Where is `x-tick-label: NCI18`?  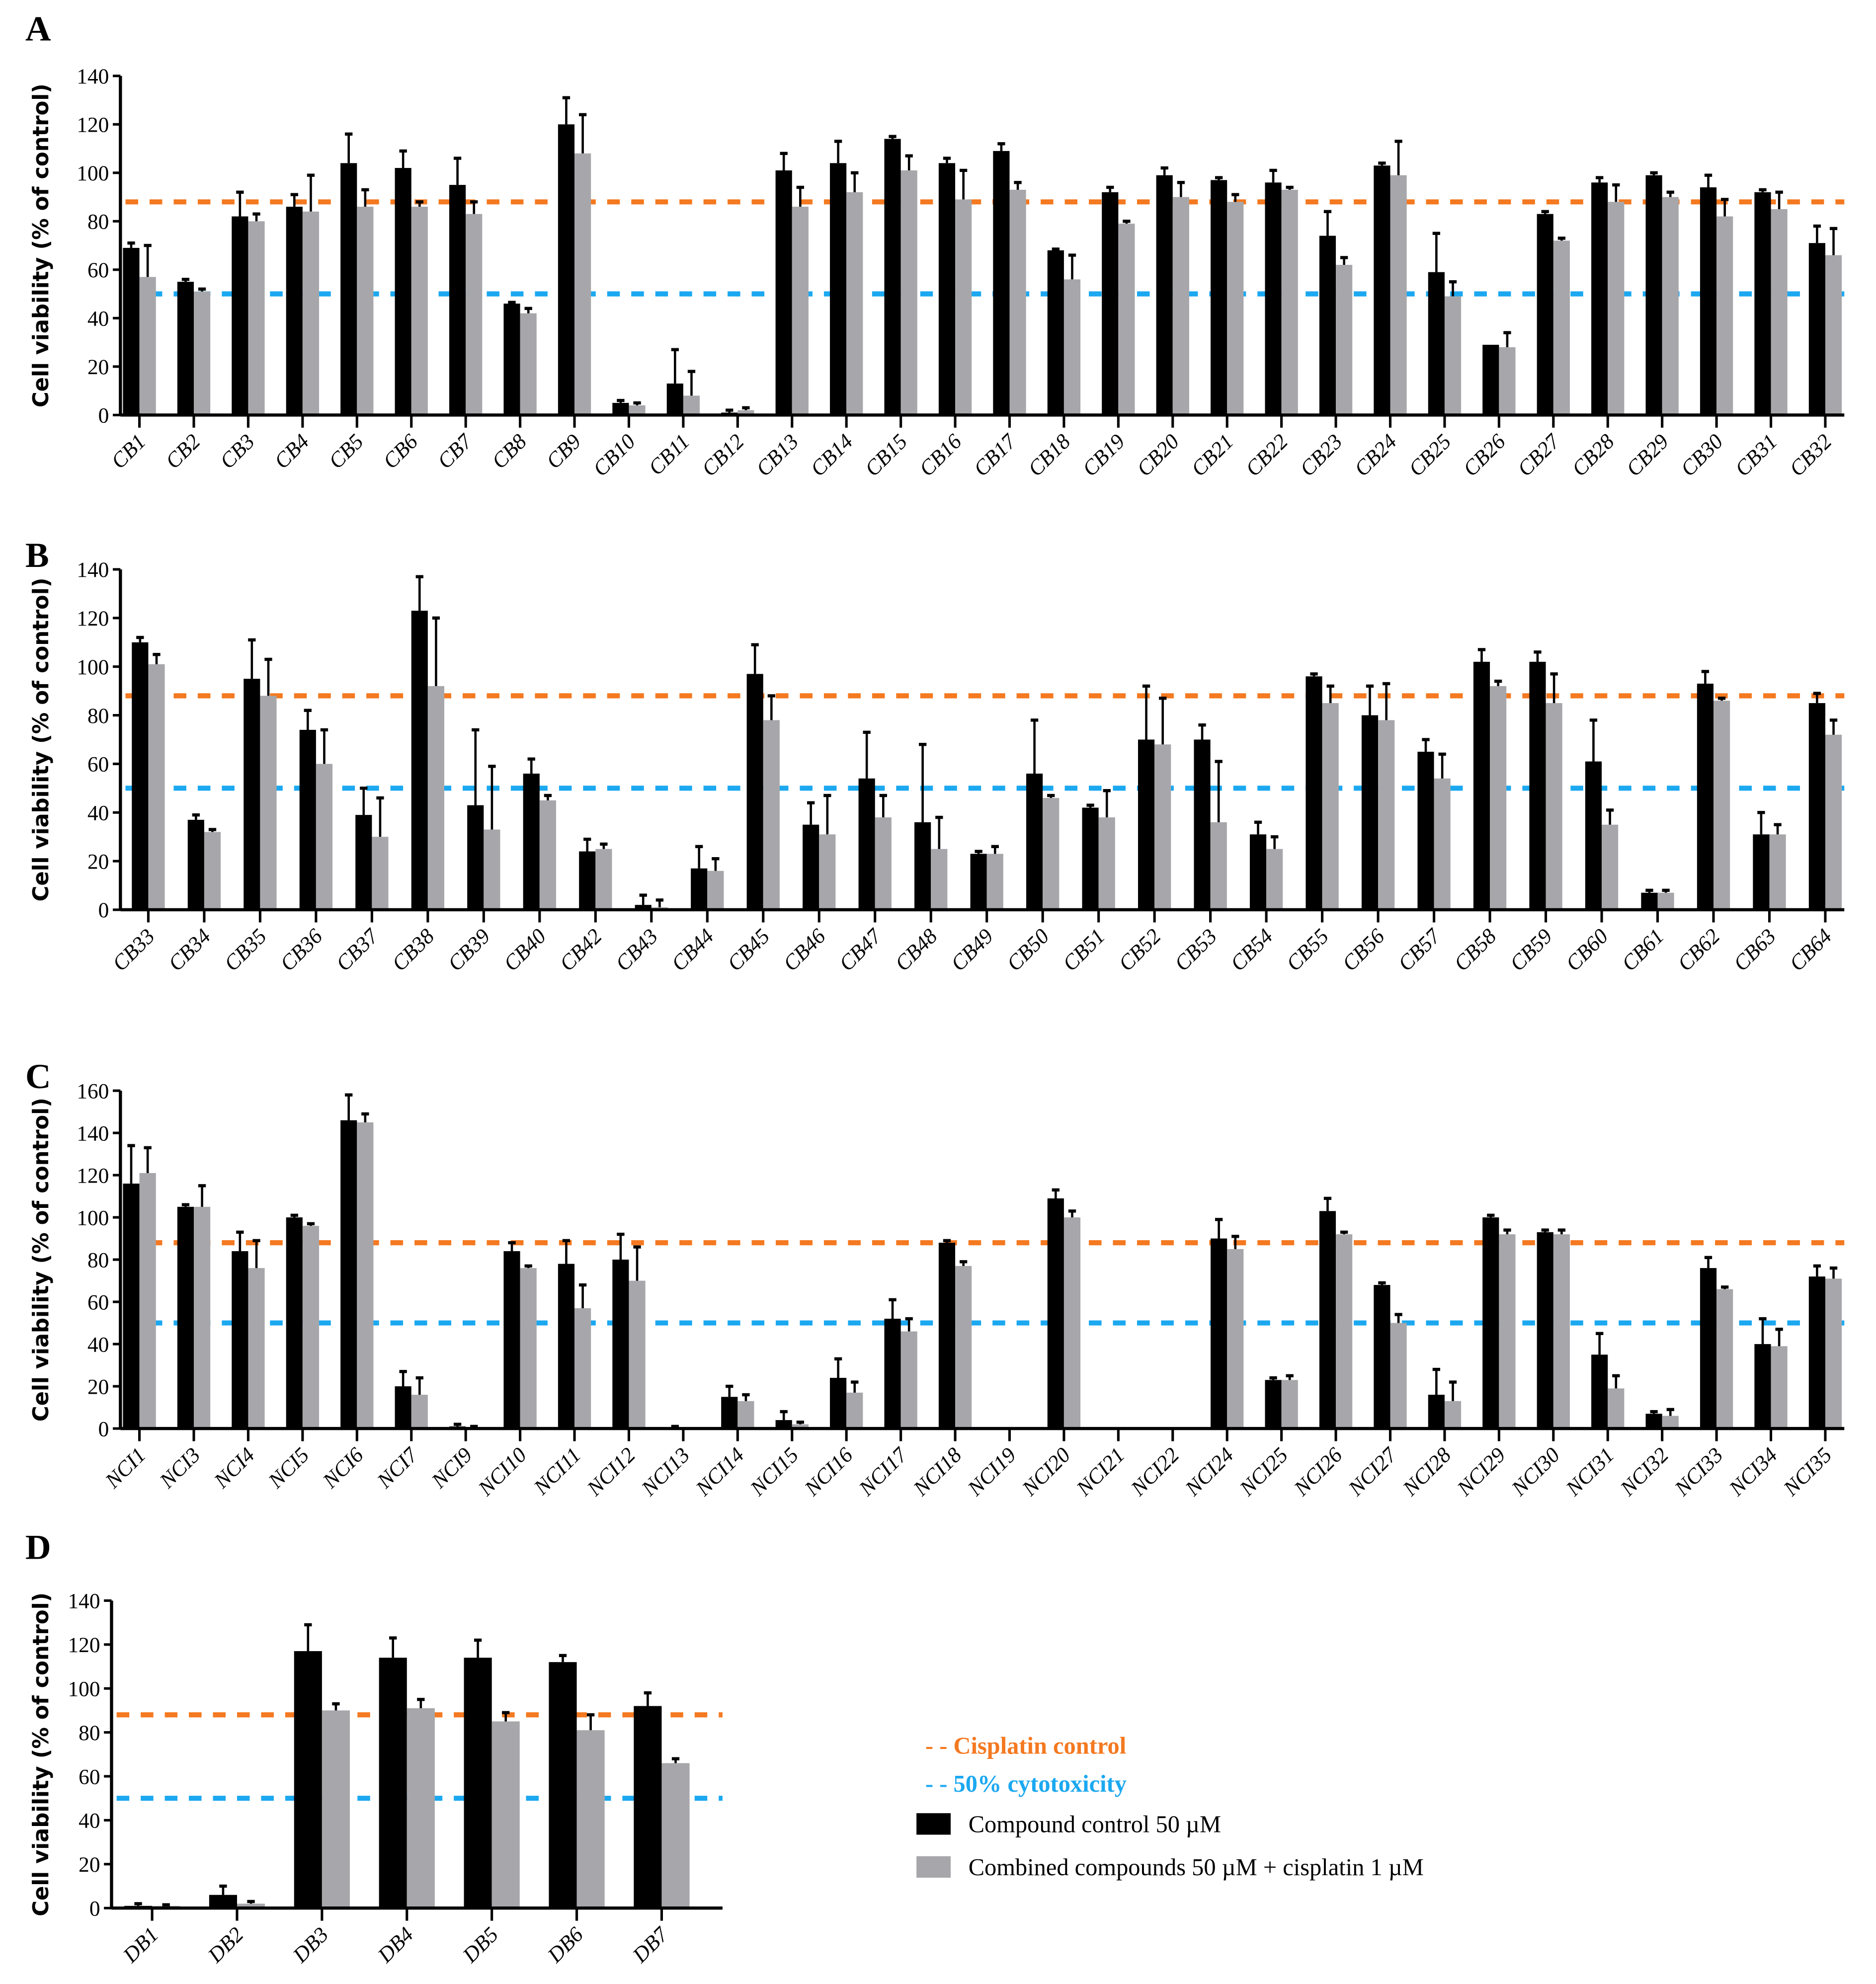 x-tick-label: NCI18 is located at coordinates (937, 1472).